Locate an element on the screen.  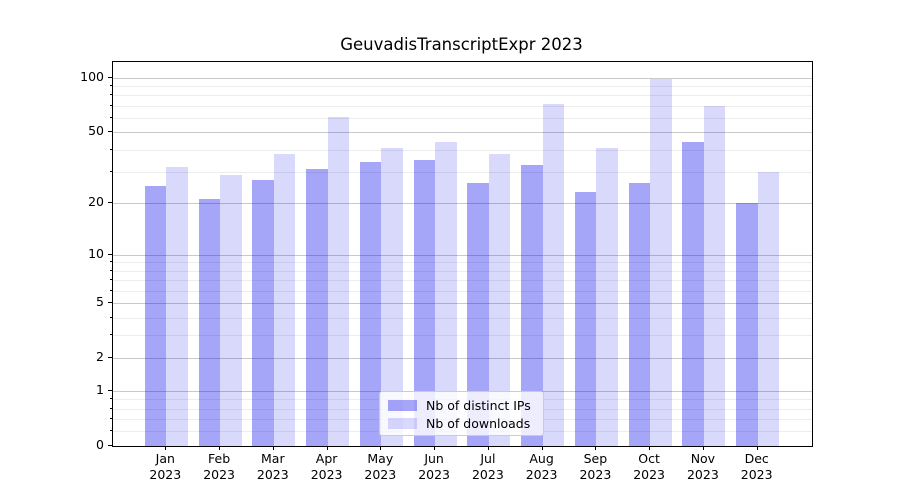
legend-item-downloads: Nb of downloads is located at coordinates (461, 423).